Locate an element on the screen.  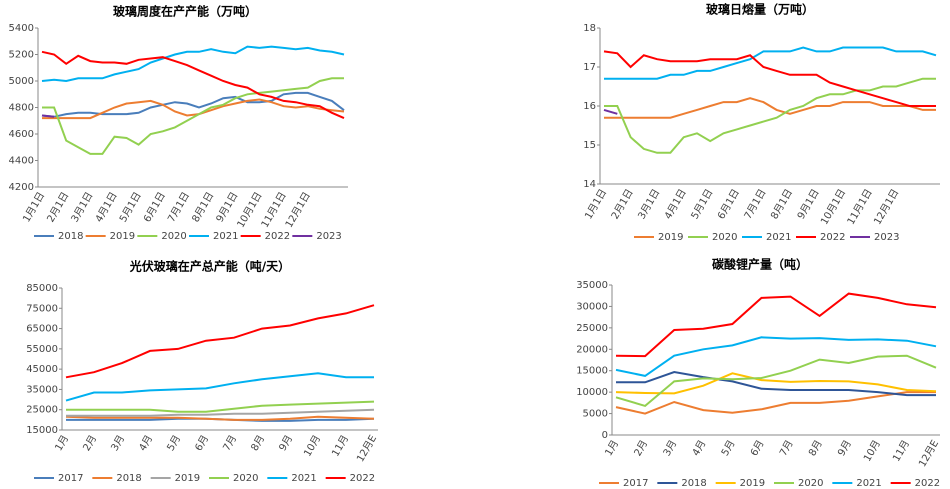
y-tick-label: 17 is located at coordinates (589, 67).